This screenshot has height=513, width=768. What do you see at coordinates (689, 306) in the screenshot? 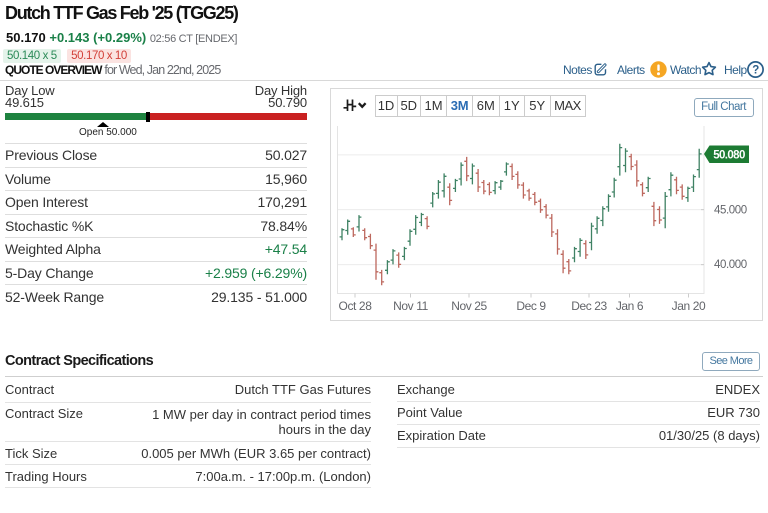
I see `svg-text: Jan 20` at bounding box center [689, 306].